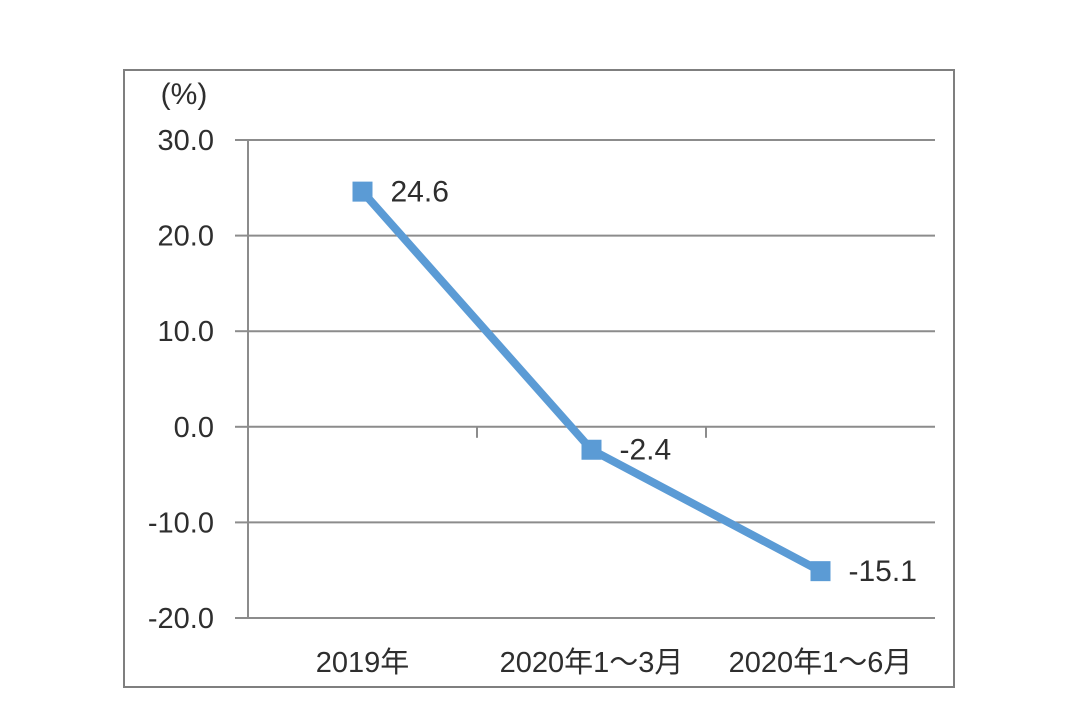  What do you see at coordinates (646, 450) in the screenshot?
I see `data-label: -2.4` at bounding box center [646, 450].